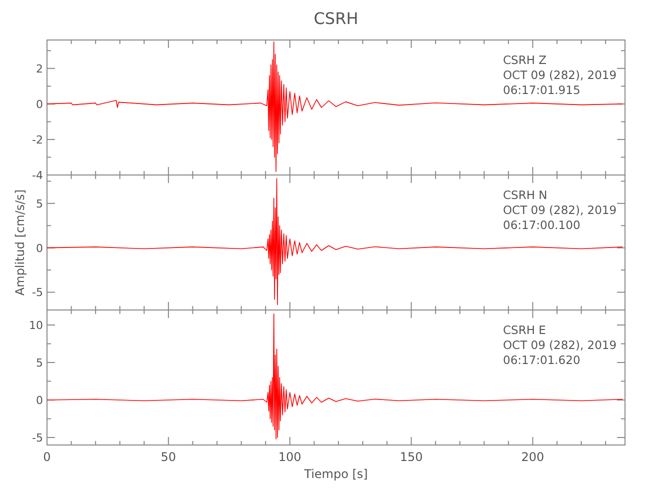  Describe the element at coordinates (411, 457) in the screenshot. I see `x-tick-label: 150` at that location.